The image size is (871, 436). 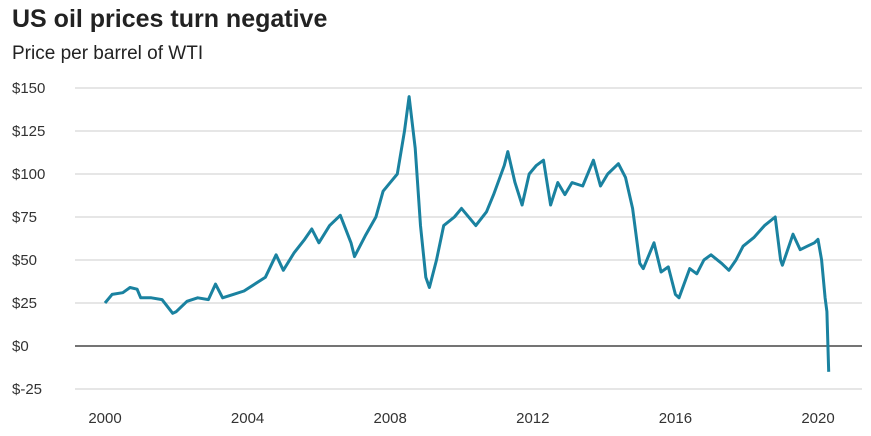 What do you see at coordinates (24, 217) in the screenshot?
I see `y-tick-label: $75` at bounding box center [24, 217].